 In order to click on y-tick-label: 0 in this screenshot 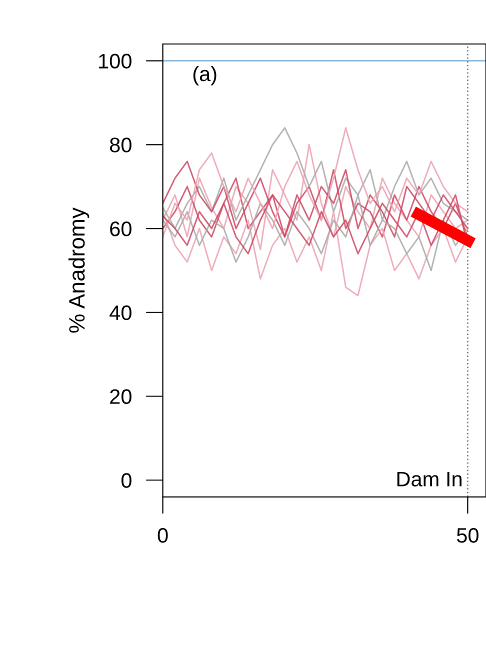, I will do `click(126, 480)`.